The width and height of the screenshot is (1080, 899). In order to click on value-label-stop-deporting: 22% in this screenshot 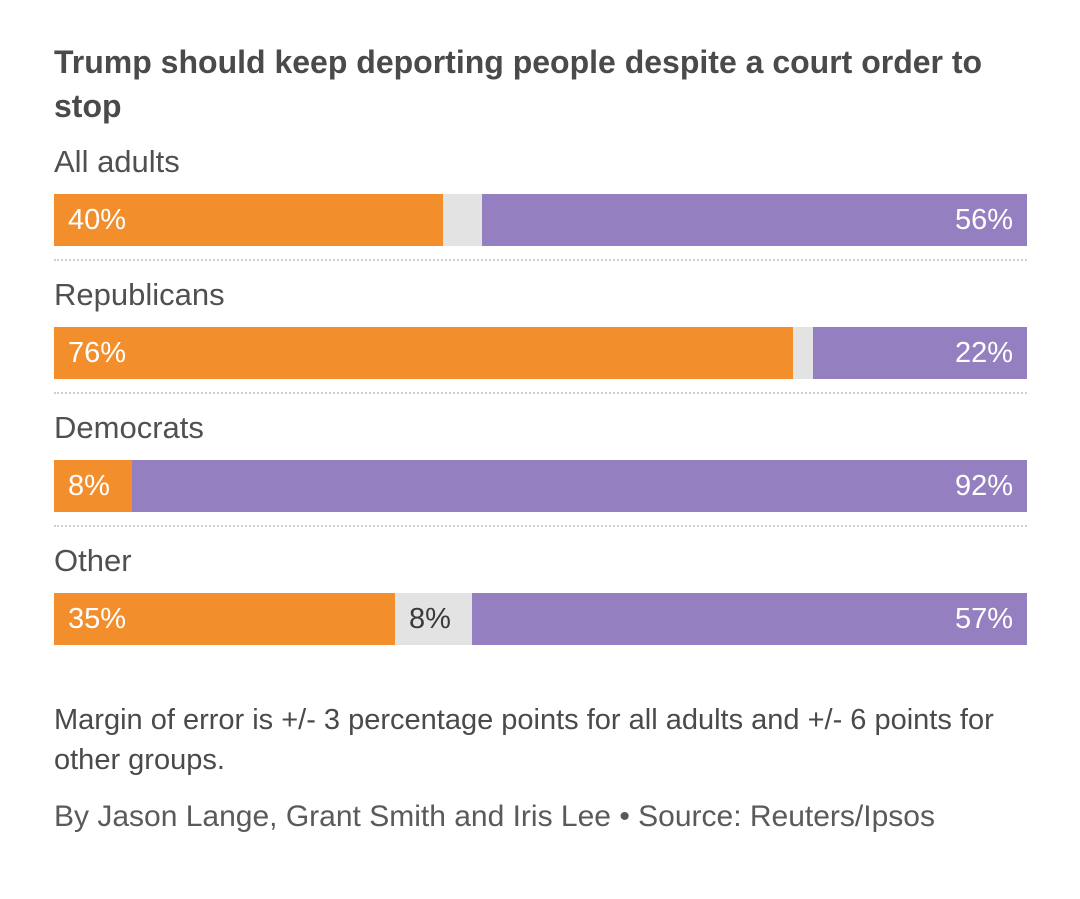, I will do `click(983, 353)`.